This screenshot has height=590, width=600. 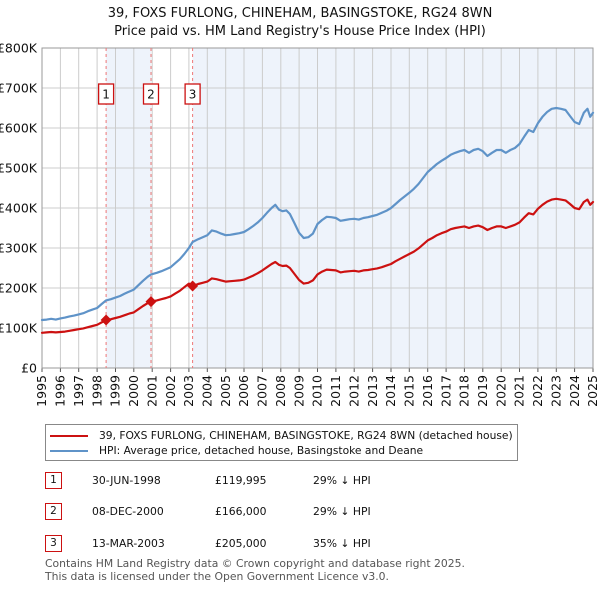 I want to click on x-tick-label: 2010, so click(x=317, y=391).